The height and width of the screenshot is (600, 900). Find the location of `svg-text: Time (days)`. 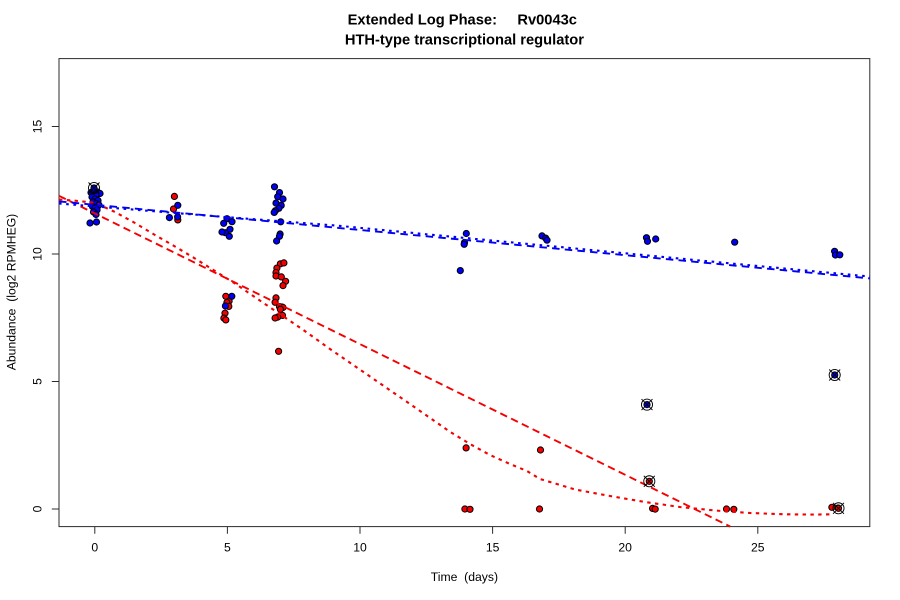

svg-text: Time (days) is located at coordinates (464, 577).